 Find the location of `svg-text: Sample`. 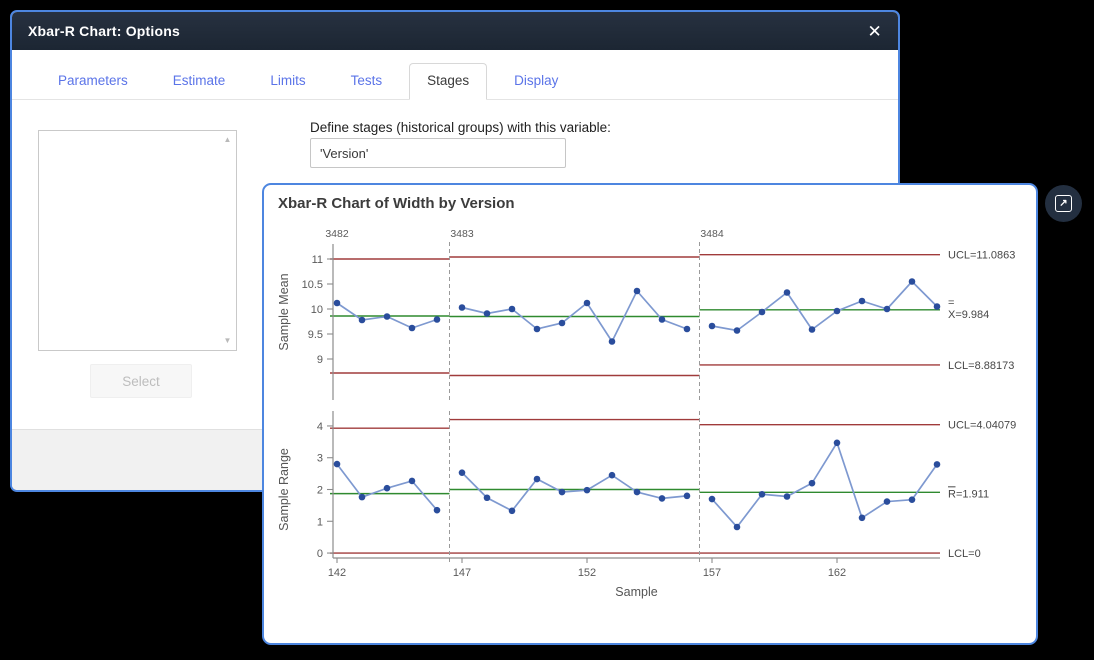

svg-text: Sample is located at coordinates (636, 592).